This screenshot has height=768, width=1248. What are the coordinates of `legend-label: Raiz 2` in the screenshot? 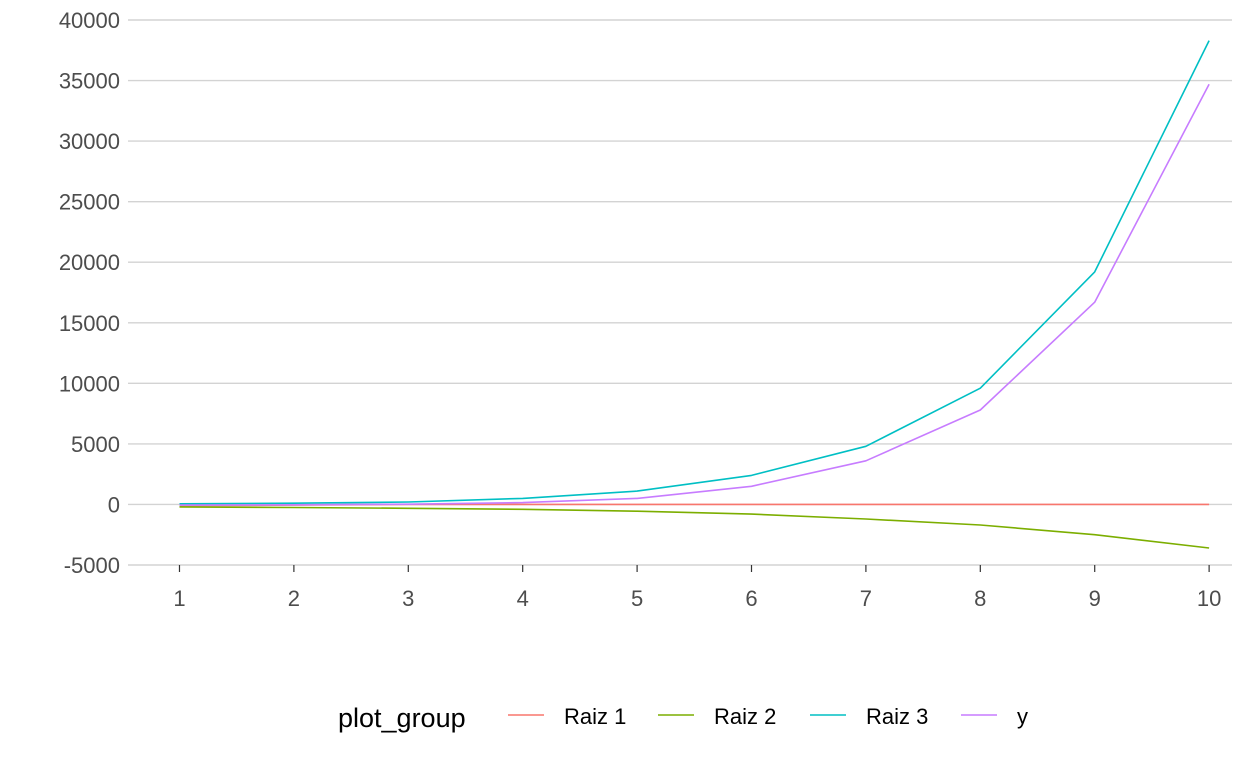 It's located at (745, 716).